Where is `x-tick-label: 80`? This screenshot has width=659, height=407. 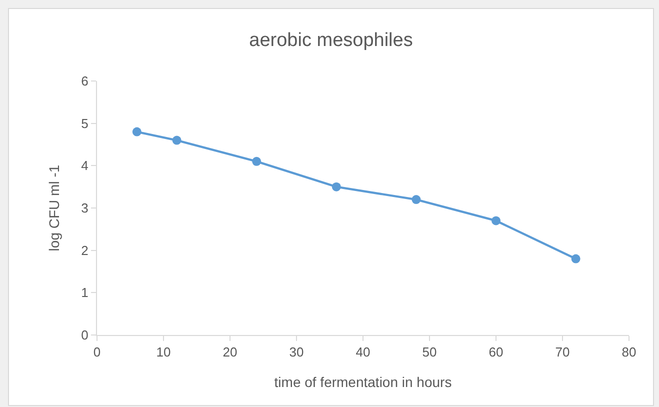 x-tick-label: 80 is located at coordinates (629, 352).